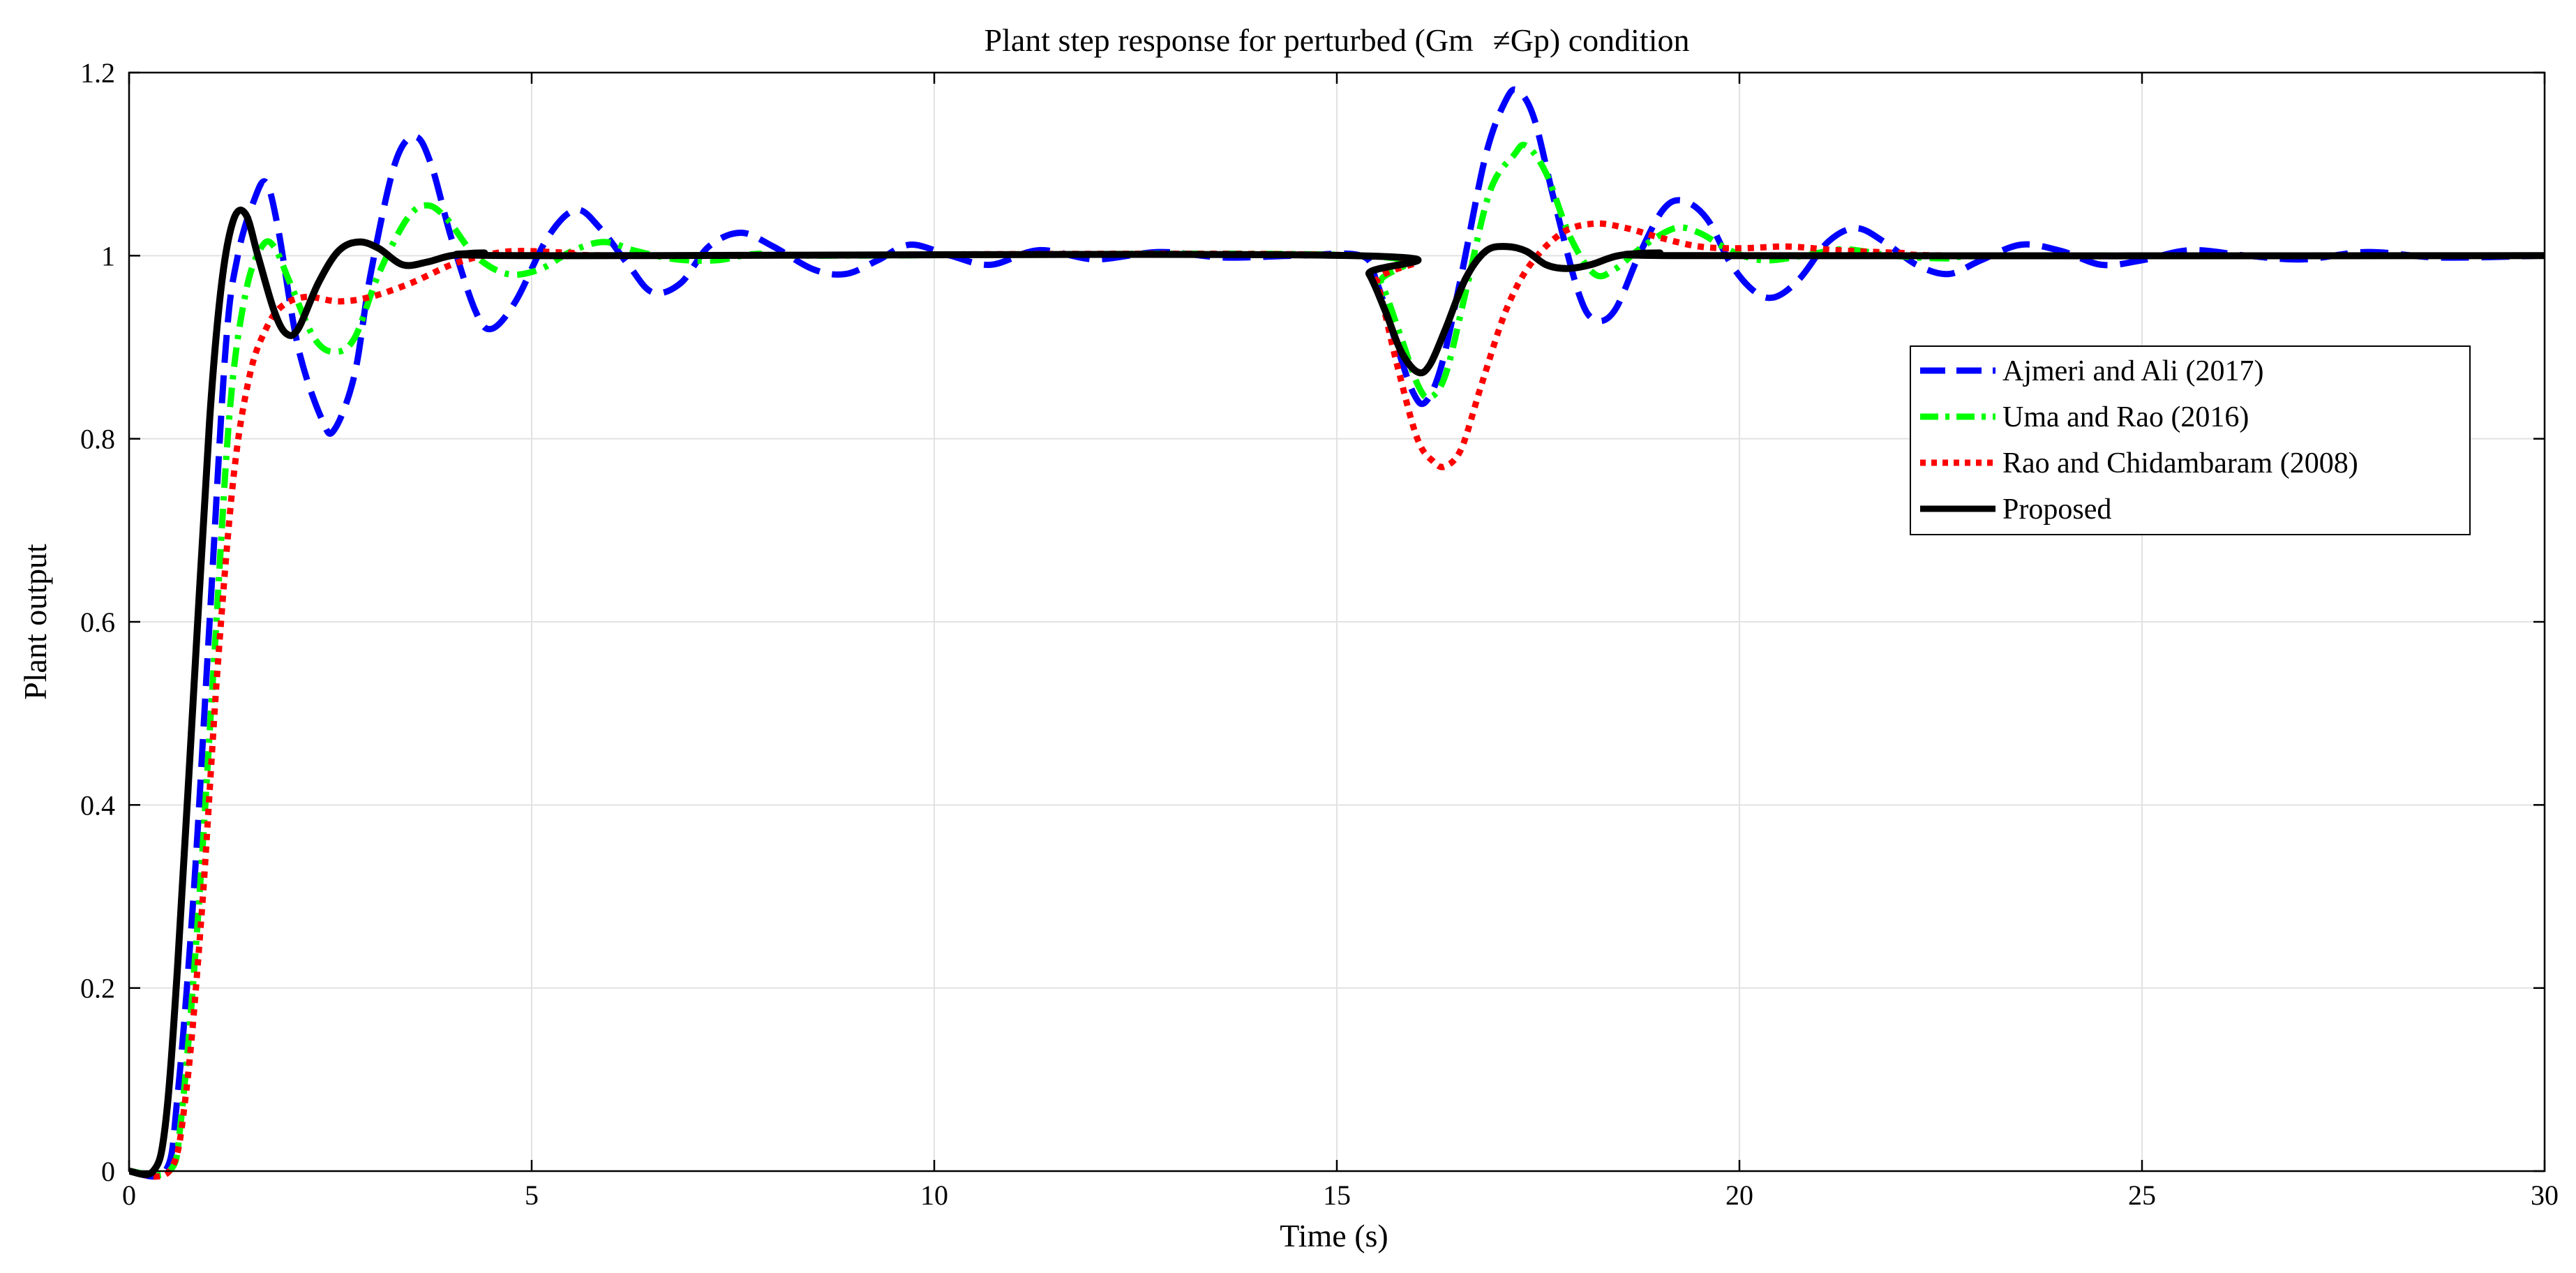 This screenshot has width=2576, height=1273. I want to click on x-axis-label: Time (s), so click(1334, 1235).